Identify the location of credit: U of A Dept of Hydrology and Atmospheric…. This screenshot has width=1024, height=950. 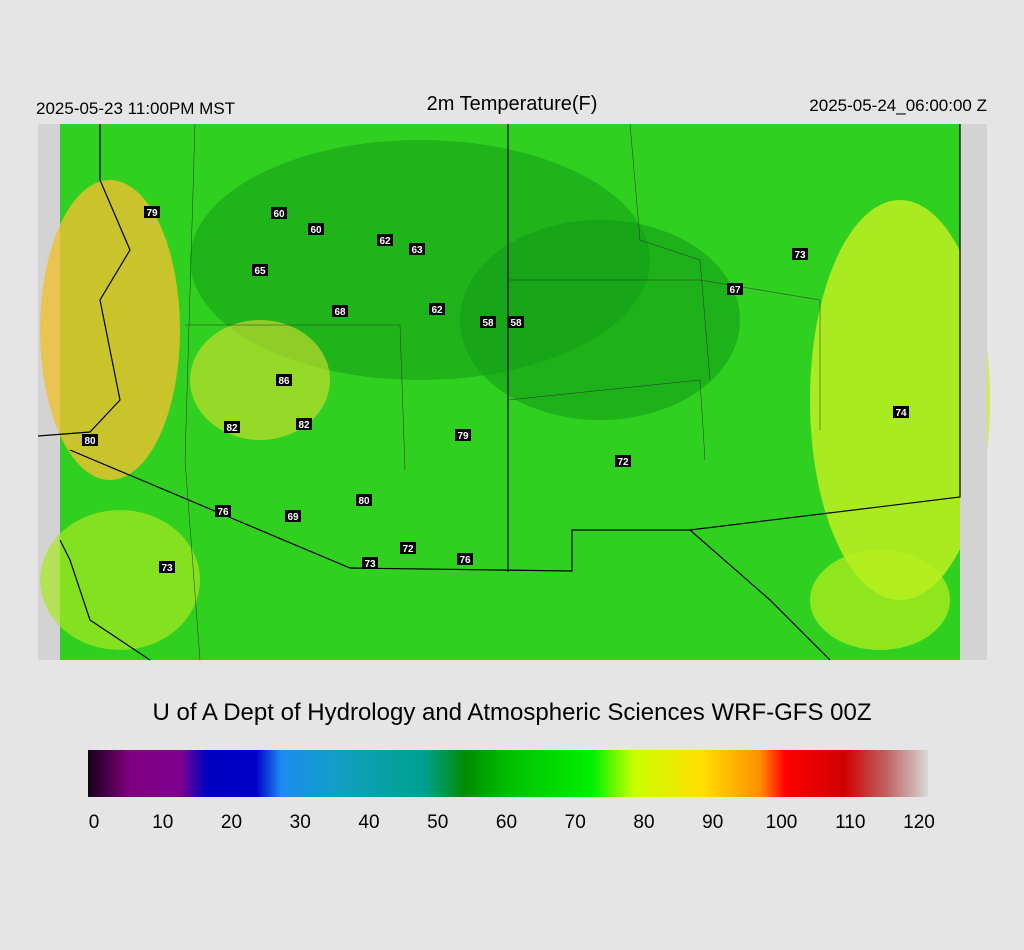
(512, 712).